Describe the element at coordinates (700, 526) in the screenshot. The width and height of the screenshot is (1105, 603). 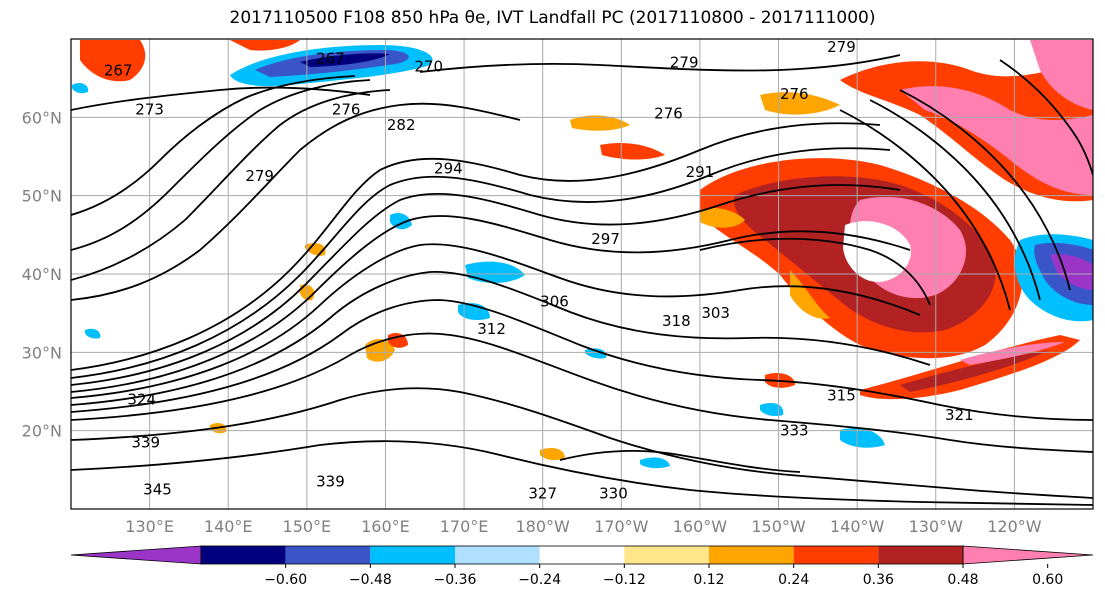
I see `longitude-label: 160°W` at that location.